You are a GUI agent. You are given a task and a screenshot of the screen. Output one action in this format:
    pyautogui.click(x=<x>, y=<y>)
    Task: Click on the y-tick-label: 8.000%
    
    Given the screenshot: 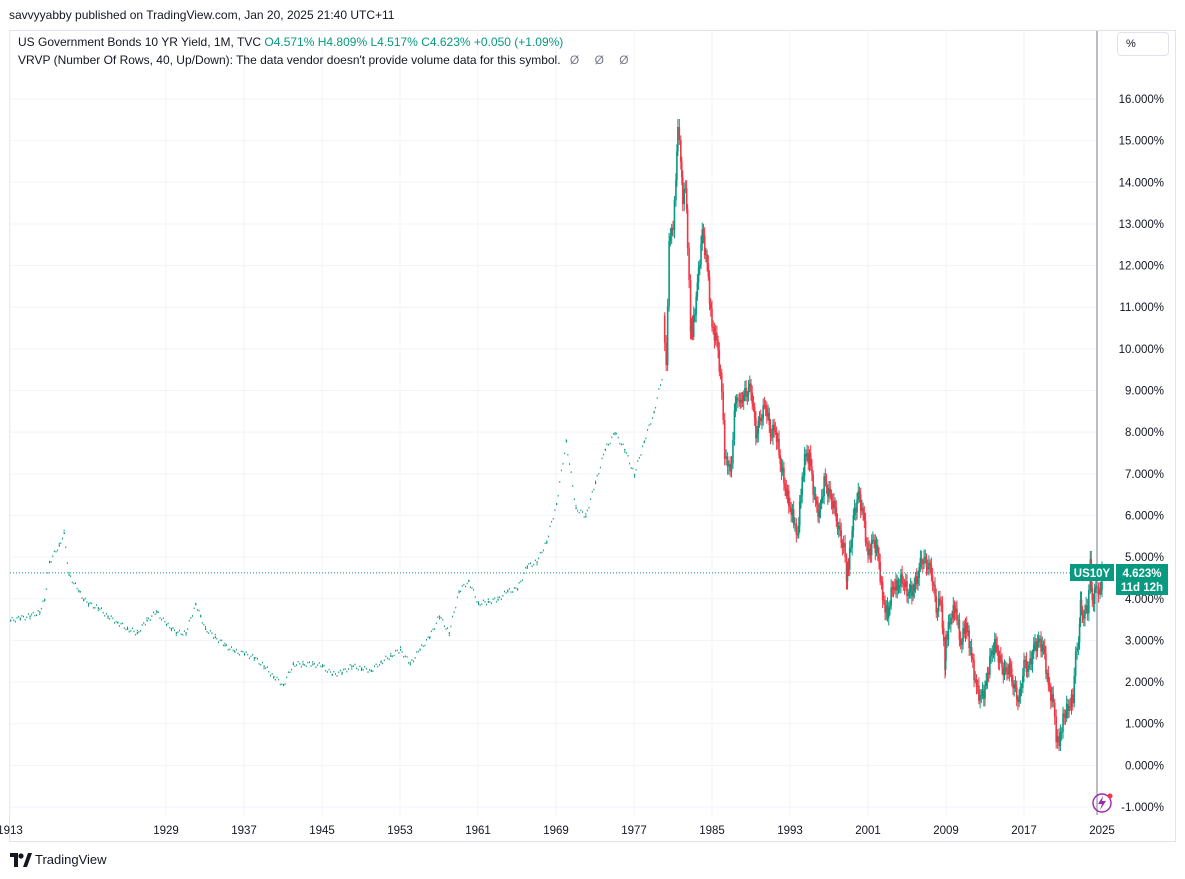 What is the action you would take?
    pyautogui.click(x=1144, y=433)
    